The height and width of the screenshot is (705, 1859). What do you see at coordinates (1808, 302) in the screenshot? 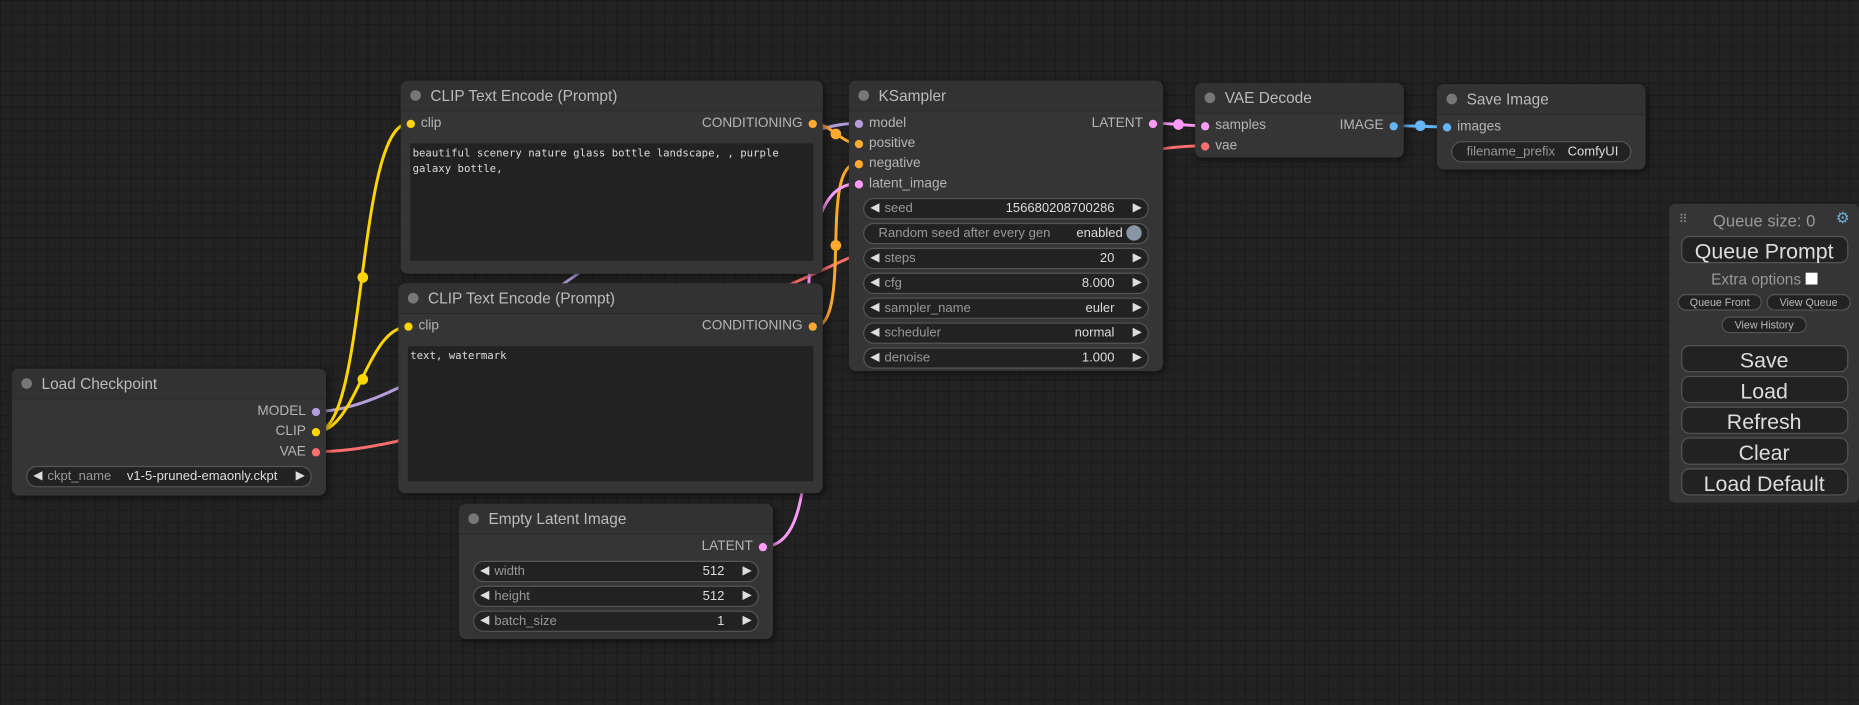
I see `view-queue-button: View Queue` at bounding box center [1808, 302].